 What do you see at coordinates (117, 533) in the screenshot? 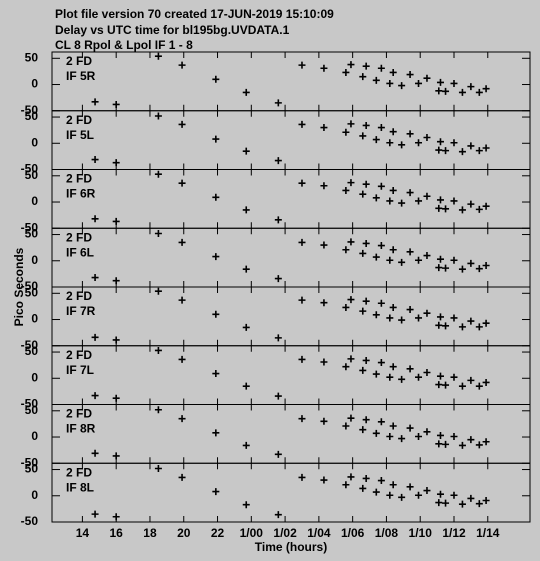
I see `x-tick-label: 16` at bounding box center [117, 533].